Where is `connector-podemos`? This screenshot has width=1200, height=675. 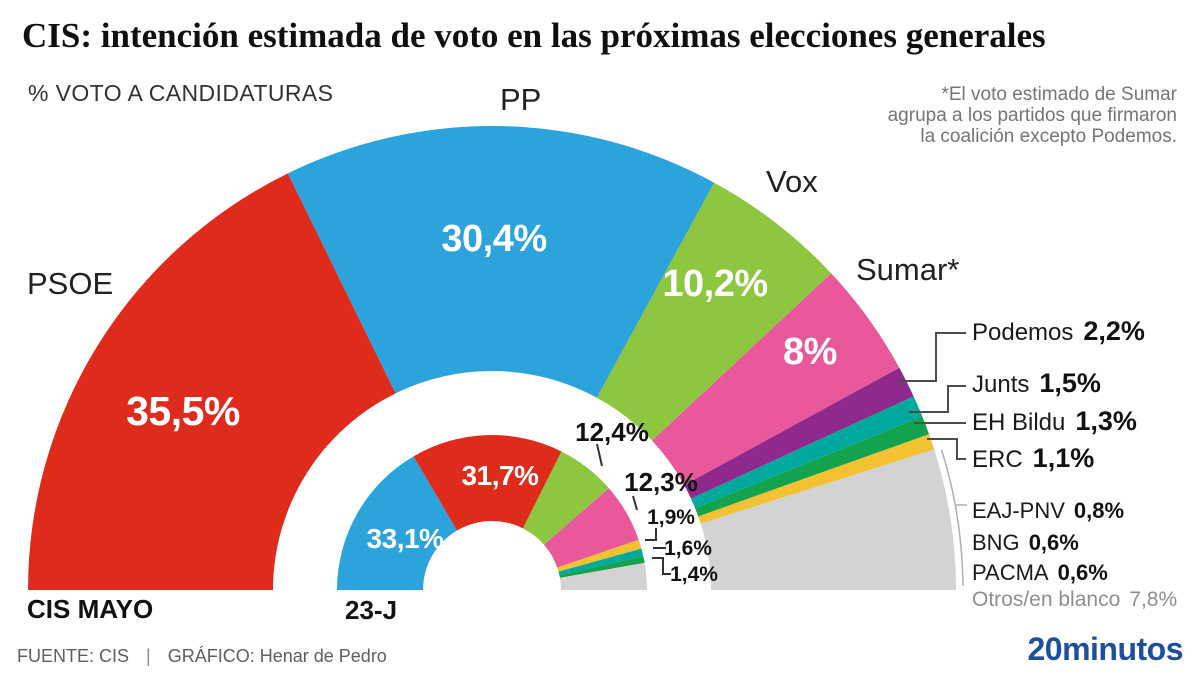 connector-podemos is located at coordinates (932, 357).